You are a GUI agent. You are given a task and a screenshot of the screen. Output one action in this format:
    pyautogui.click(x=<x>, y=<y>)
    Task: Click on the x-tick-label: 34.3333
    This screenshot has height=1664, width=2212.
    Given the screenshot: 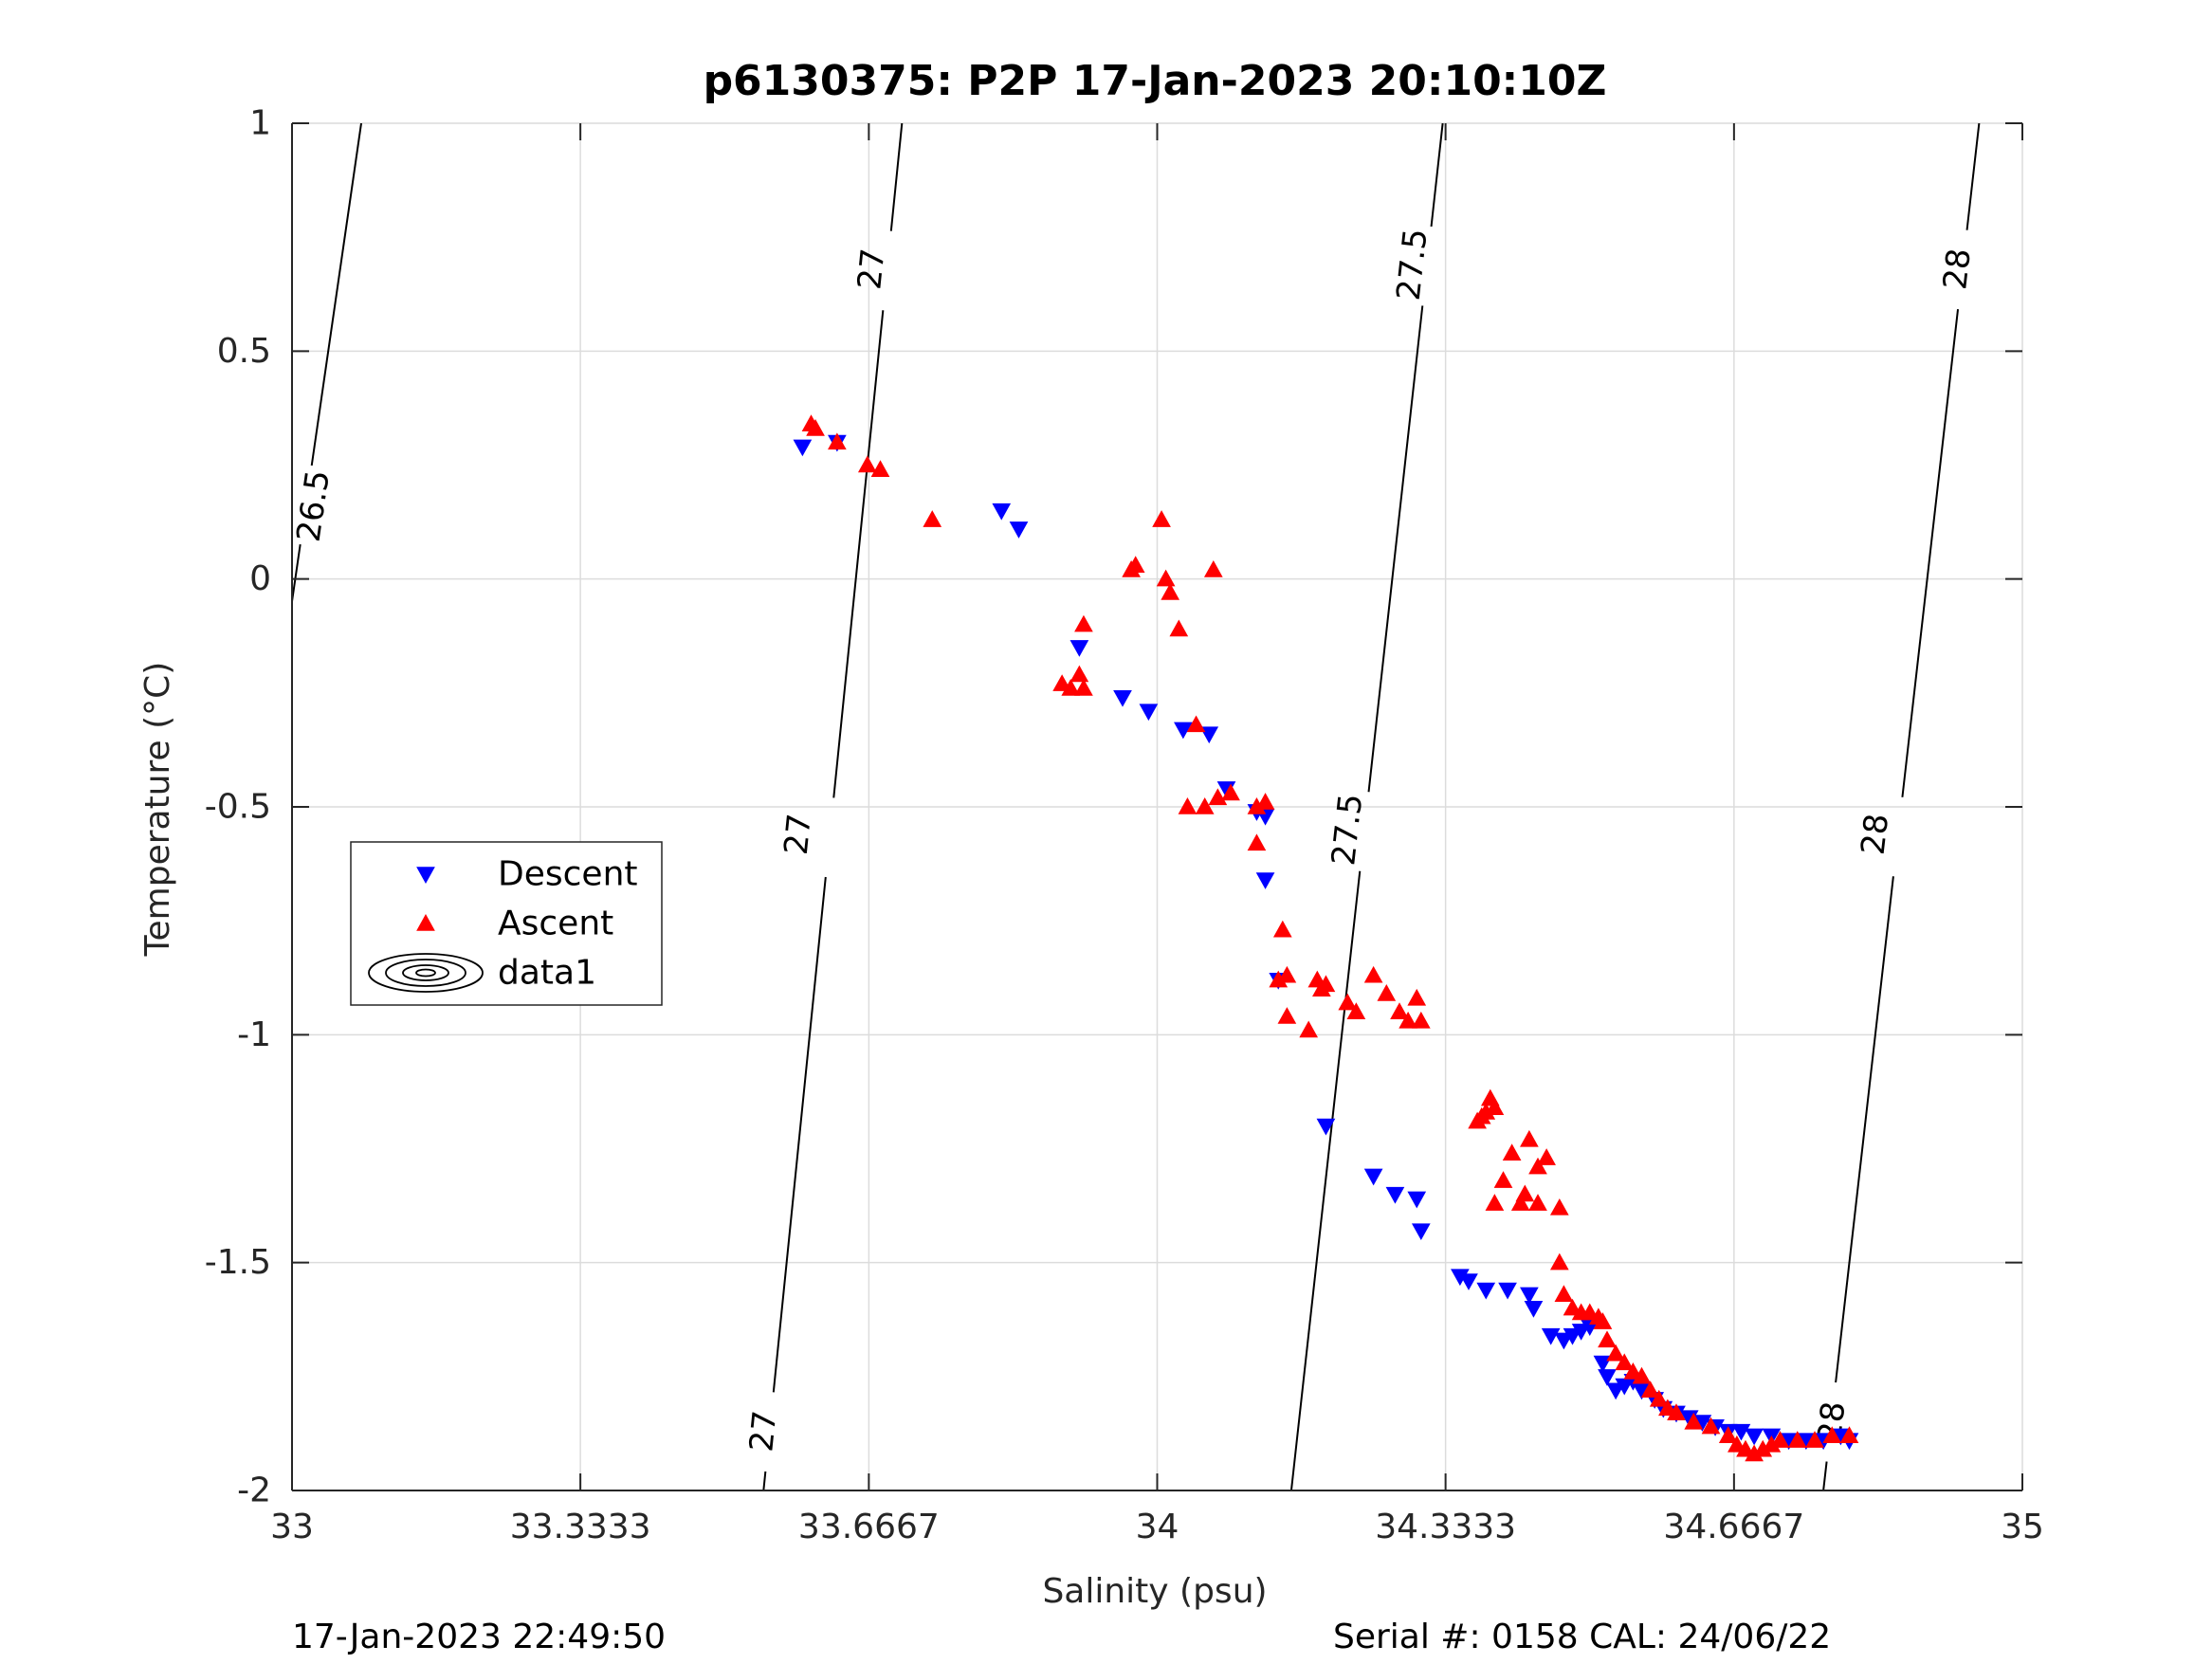 What is the action you would take?
    pyautogui.click(x=1445, y=1527)
    